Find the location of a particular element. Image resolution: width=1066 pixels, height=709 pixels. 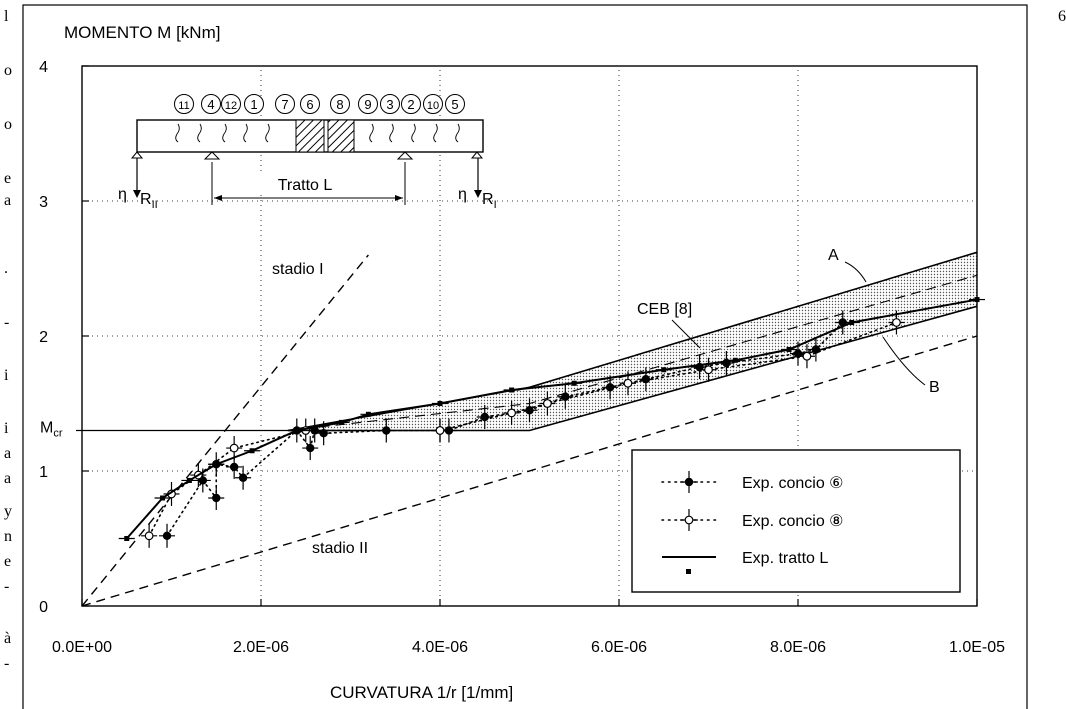

stadio-ii-label: stadio II is located at coordinates (340, 548).